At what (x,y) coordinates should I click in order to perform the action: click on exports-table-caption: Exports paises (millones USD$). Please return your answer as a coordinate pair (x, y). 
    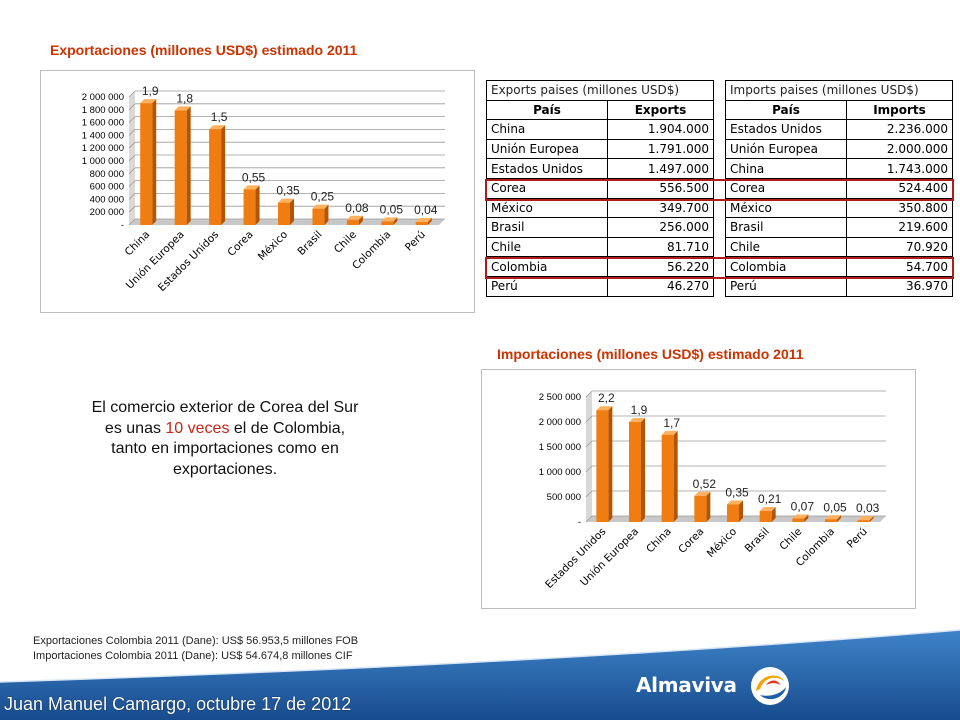
    Looking at the image, I should click on (600, 90).